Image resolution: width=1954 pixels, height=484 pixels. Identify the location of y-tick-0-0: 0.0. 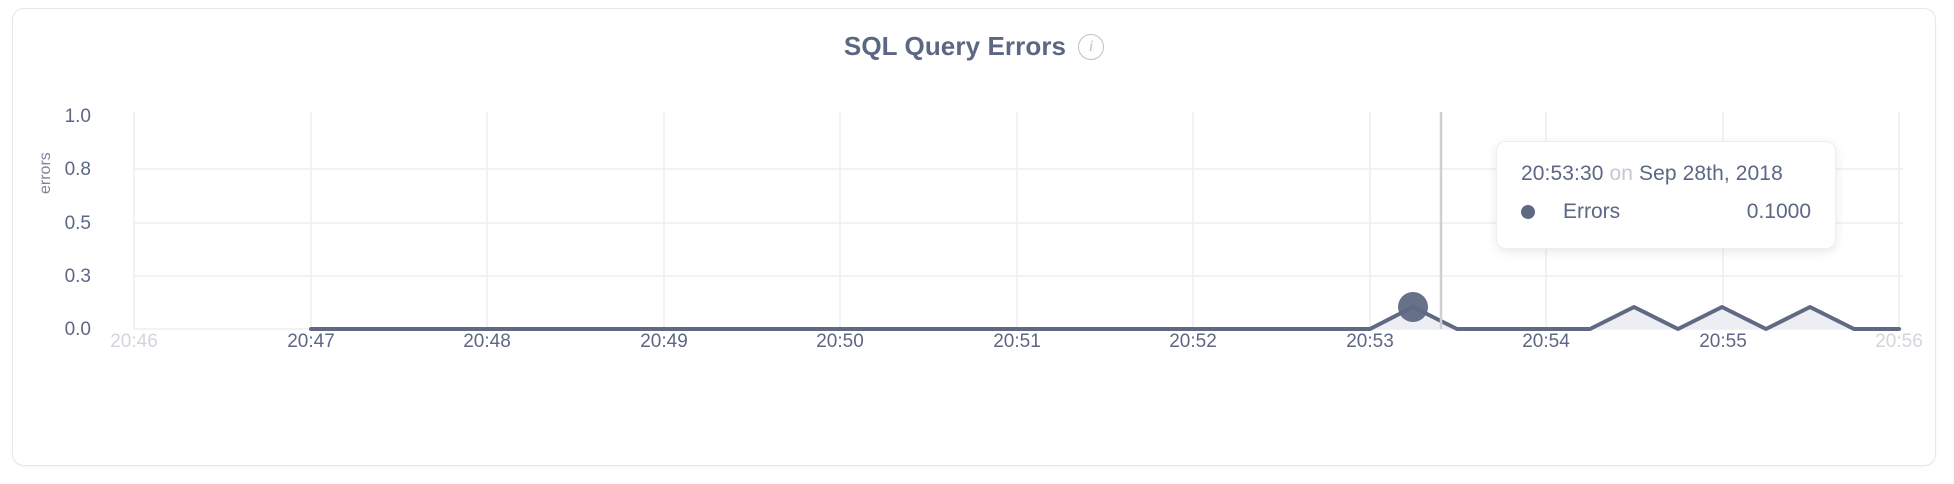
(77, 329).